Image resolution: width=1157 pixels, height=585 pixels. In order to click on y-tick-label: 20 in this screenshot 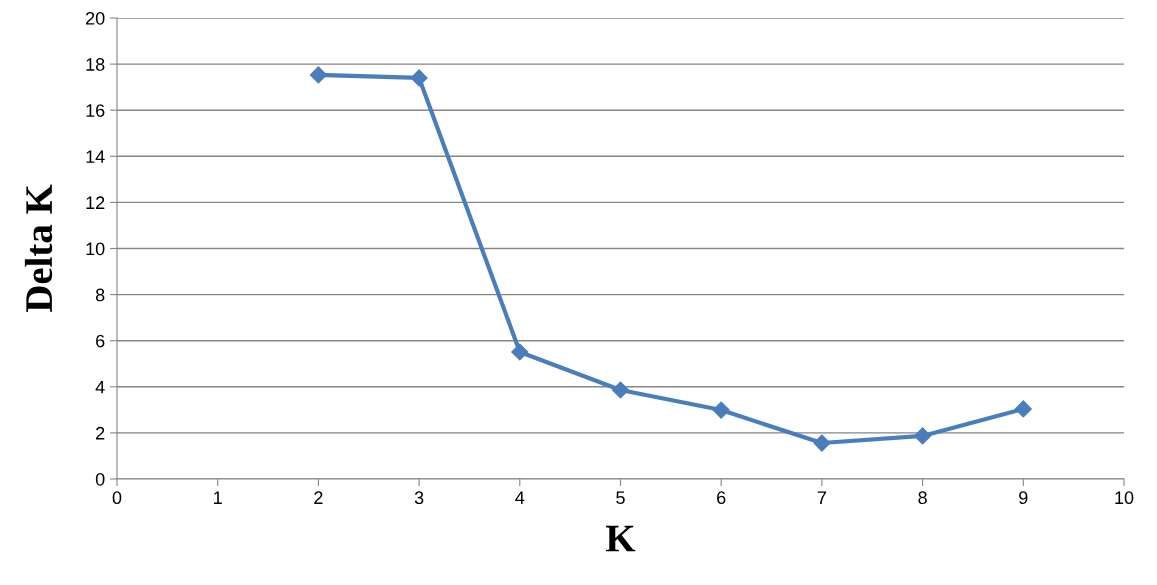, I will do `click(95, 18)`.